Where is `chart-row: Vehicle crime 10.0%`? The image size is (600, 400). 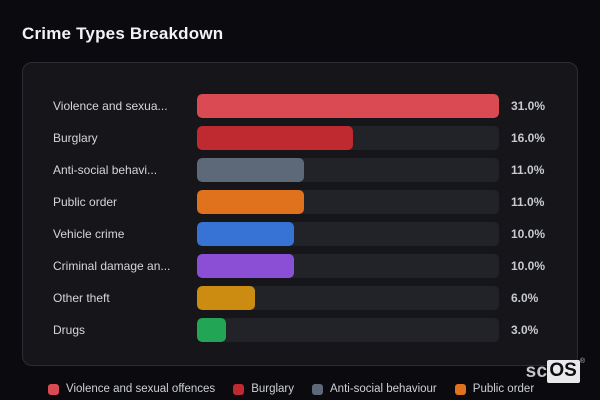 chart-row: Vehicle crime 10.0% is located at coordinates (308, 234).